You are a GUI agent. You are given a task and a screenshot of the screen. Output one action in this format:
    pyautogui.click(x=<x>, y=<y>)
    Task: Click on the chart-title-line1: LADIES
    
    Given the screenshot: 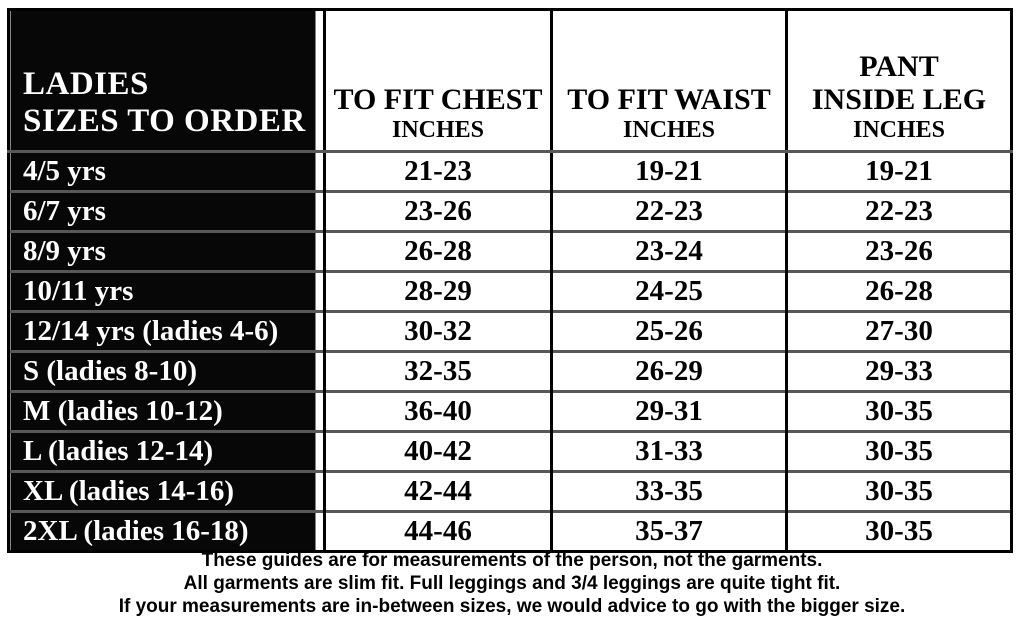 What is the action you would take?
    pyautogui.click(x=86, y=84)
    